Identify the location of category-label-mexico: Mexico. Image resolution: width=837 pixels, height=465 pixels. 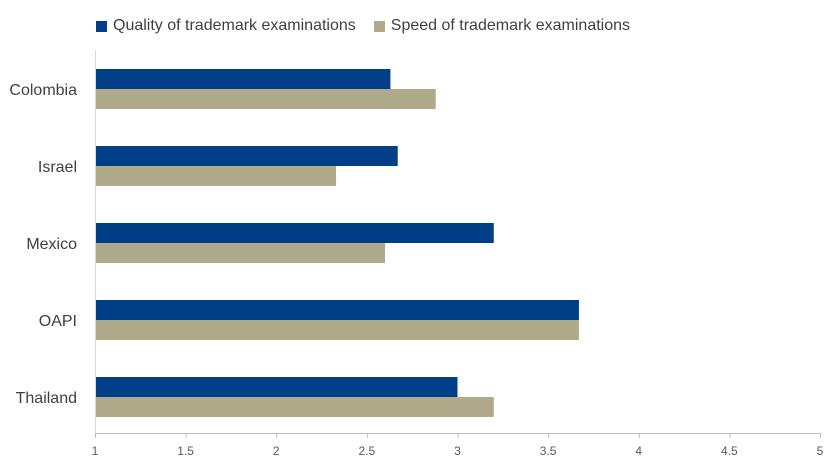
(51, 244).